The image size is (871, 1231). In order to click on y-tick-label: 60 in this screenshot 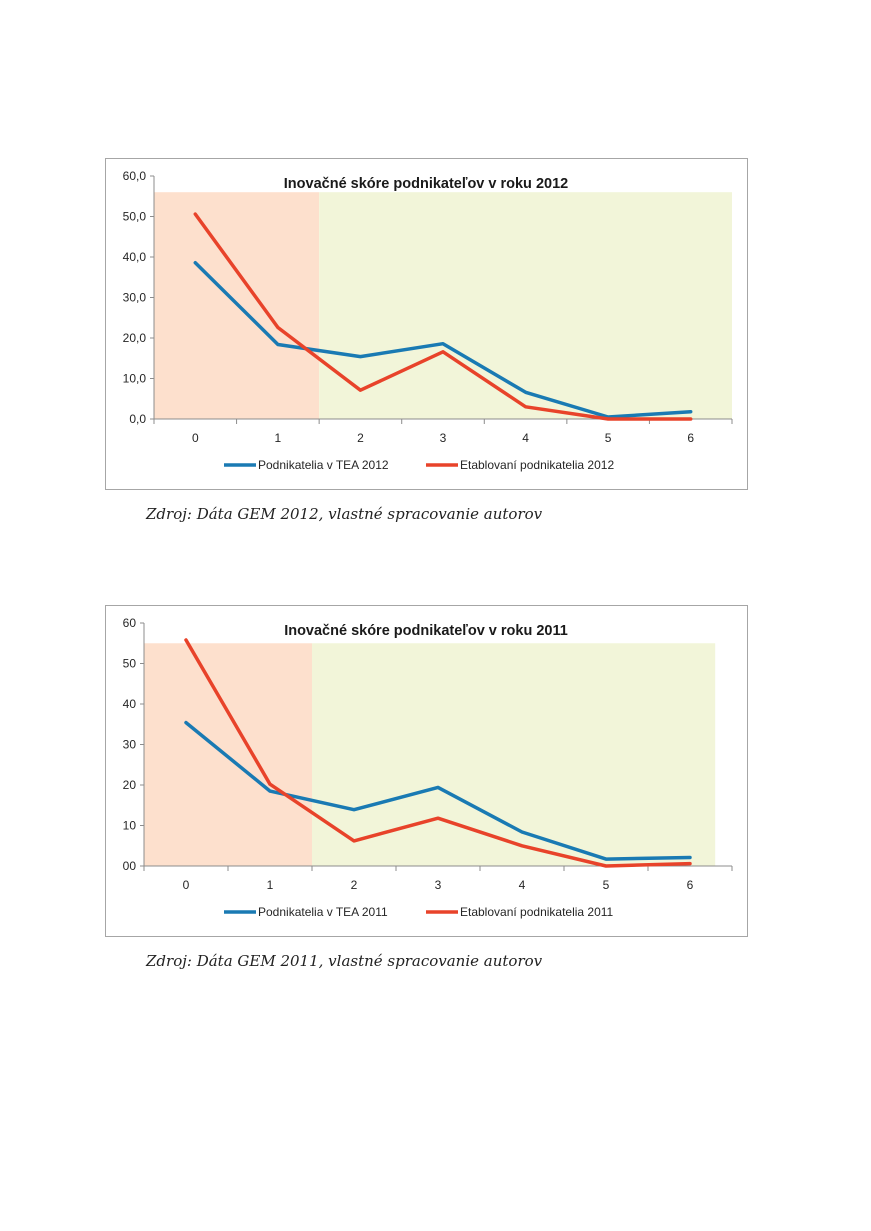, I will do `click(130, 623)`.